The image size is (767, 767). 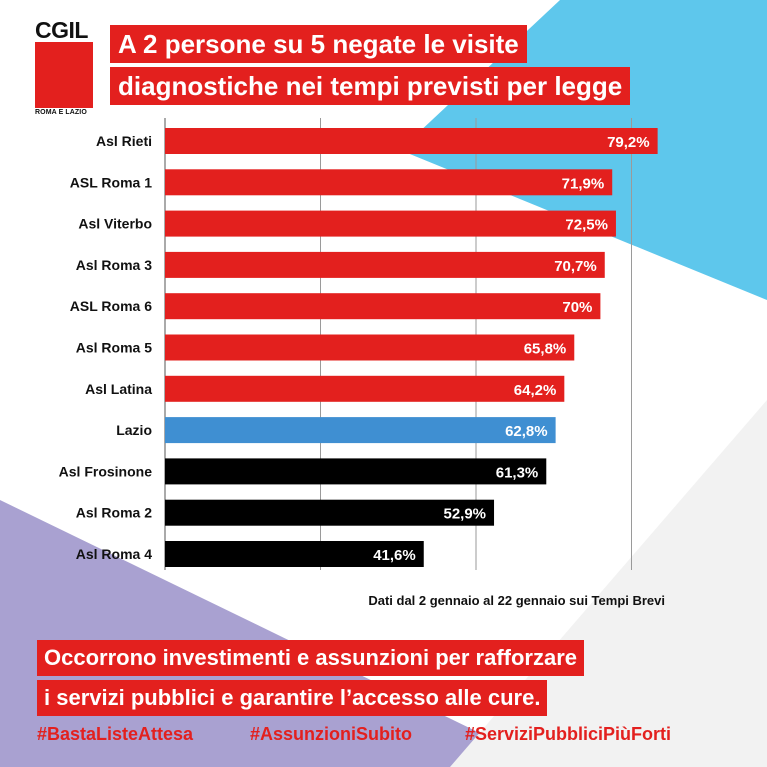 I want to click on value-label-3: 72,5%, so click(x=586, y=225).